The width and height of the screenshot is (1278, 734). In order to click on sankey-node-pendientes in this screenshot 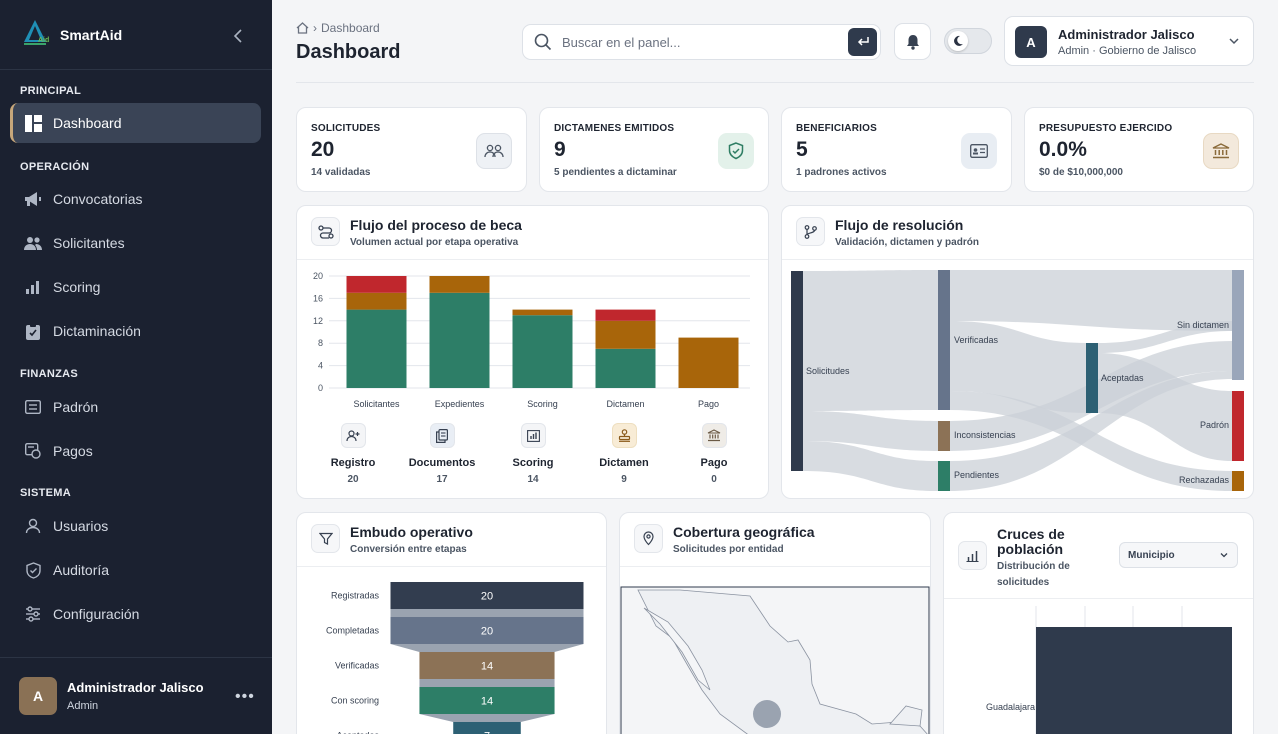, I will do `click(944, 476)`.